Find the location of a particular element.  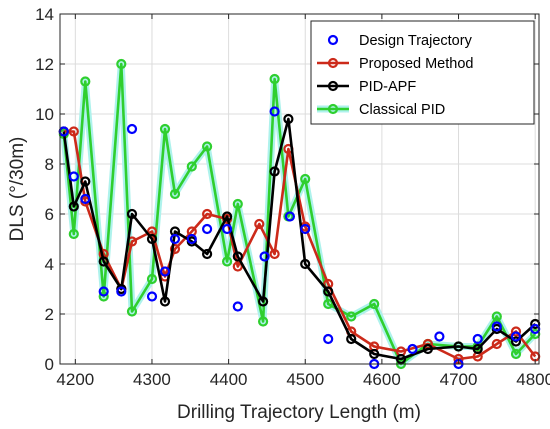

y-tick-label: 14 is located at coordinates (44, 14).